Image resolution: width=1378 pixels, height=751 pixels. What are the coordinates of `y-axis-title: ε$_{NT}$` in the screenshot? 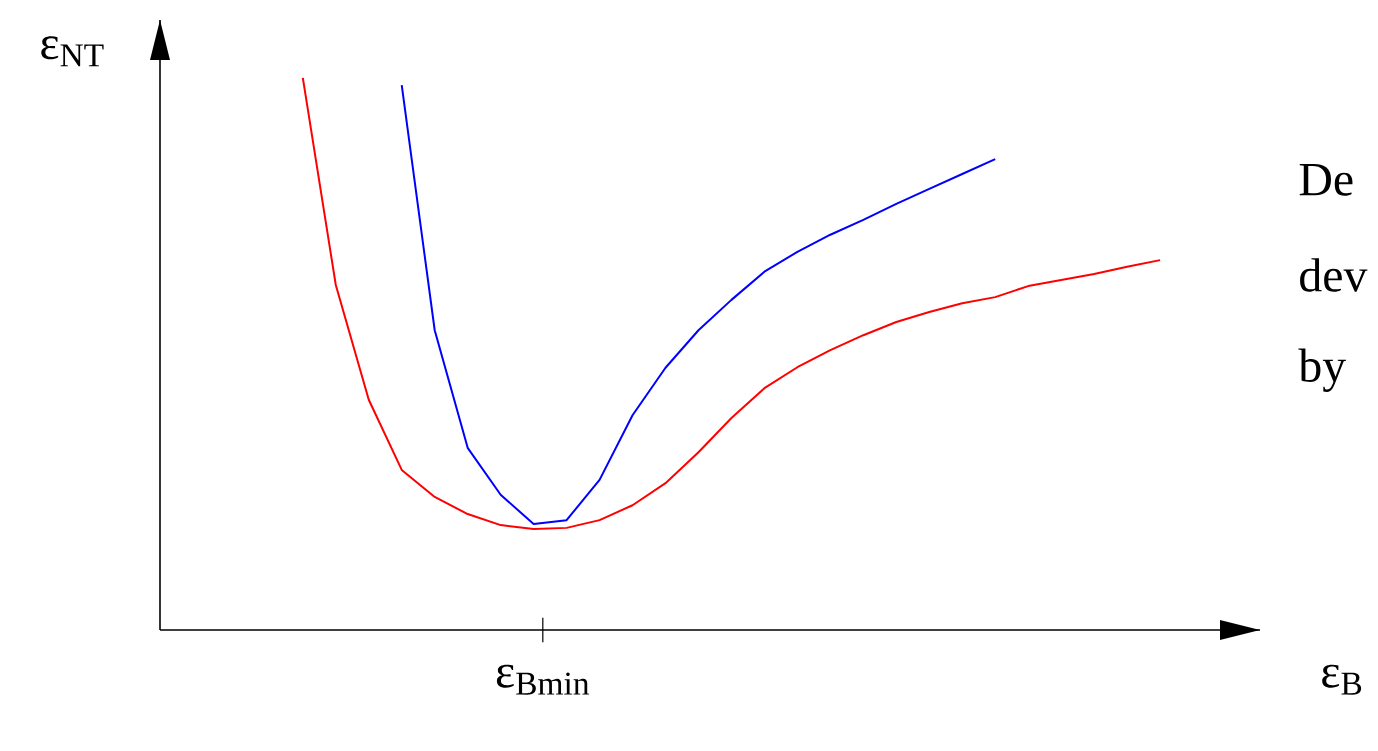 It's located at (72, 51).